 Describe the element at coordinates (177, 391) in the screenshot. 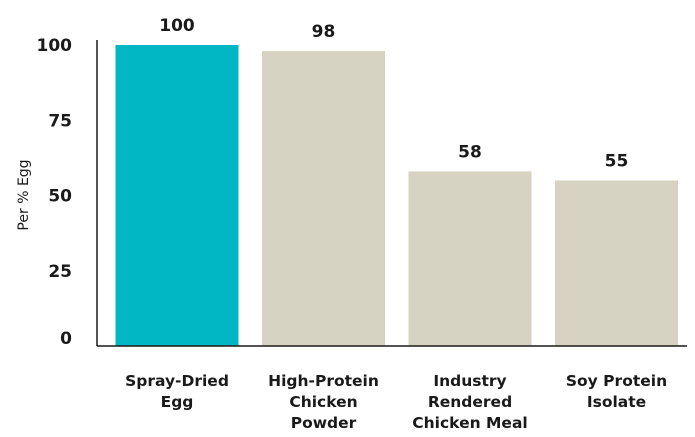

I see `x-tick-label: Spray-Dried Egg` at that location.